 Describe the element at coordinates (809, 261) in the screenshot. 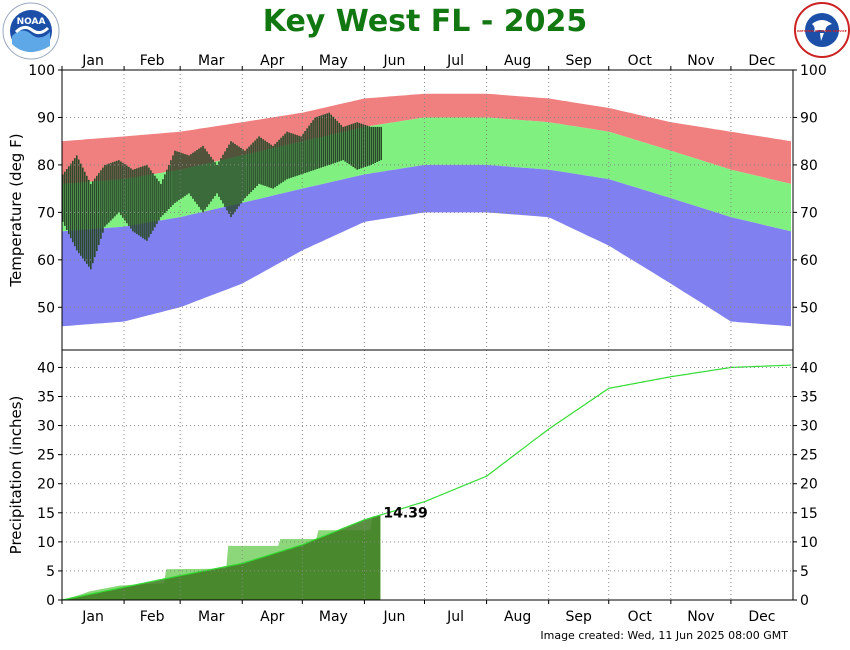

I see `temperature-tick-label-right: 60` at that location.